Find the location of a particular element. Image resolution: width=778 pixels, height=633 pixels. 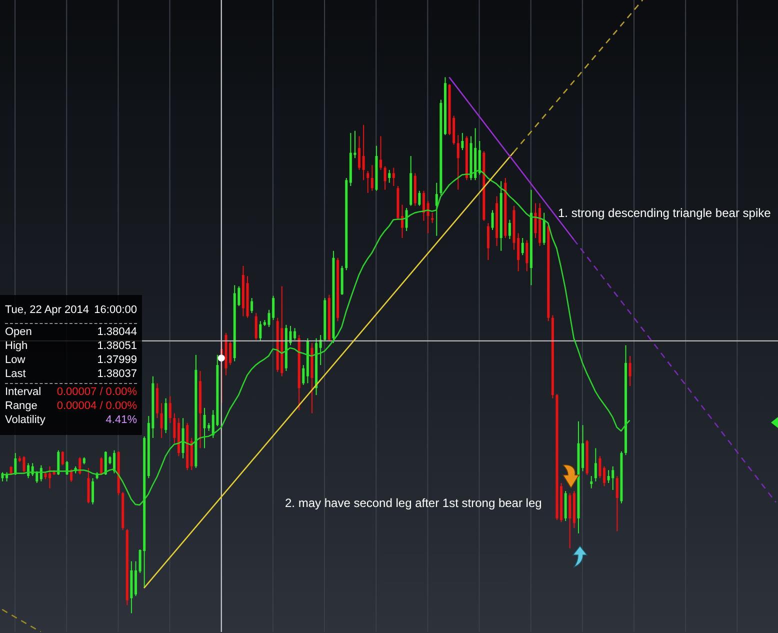

annotation: 4.41% is located at coordinates (121, 420).